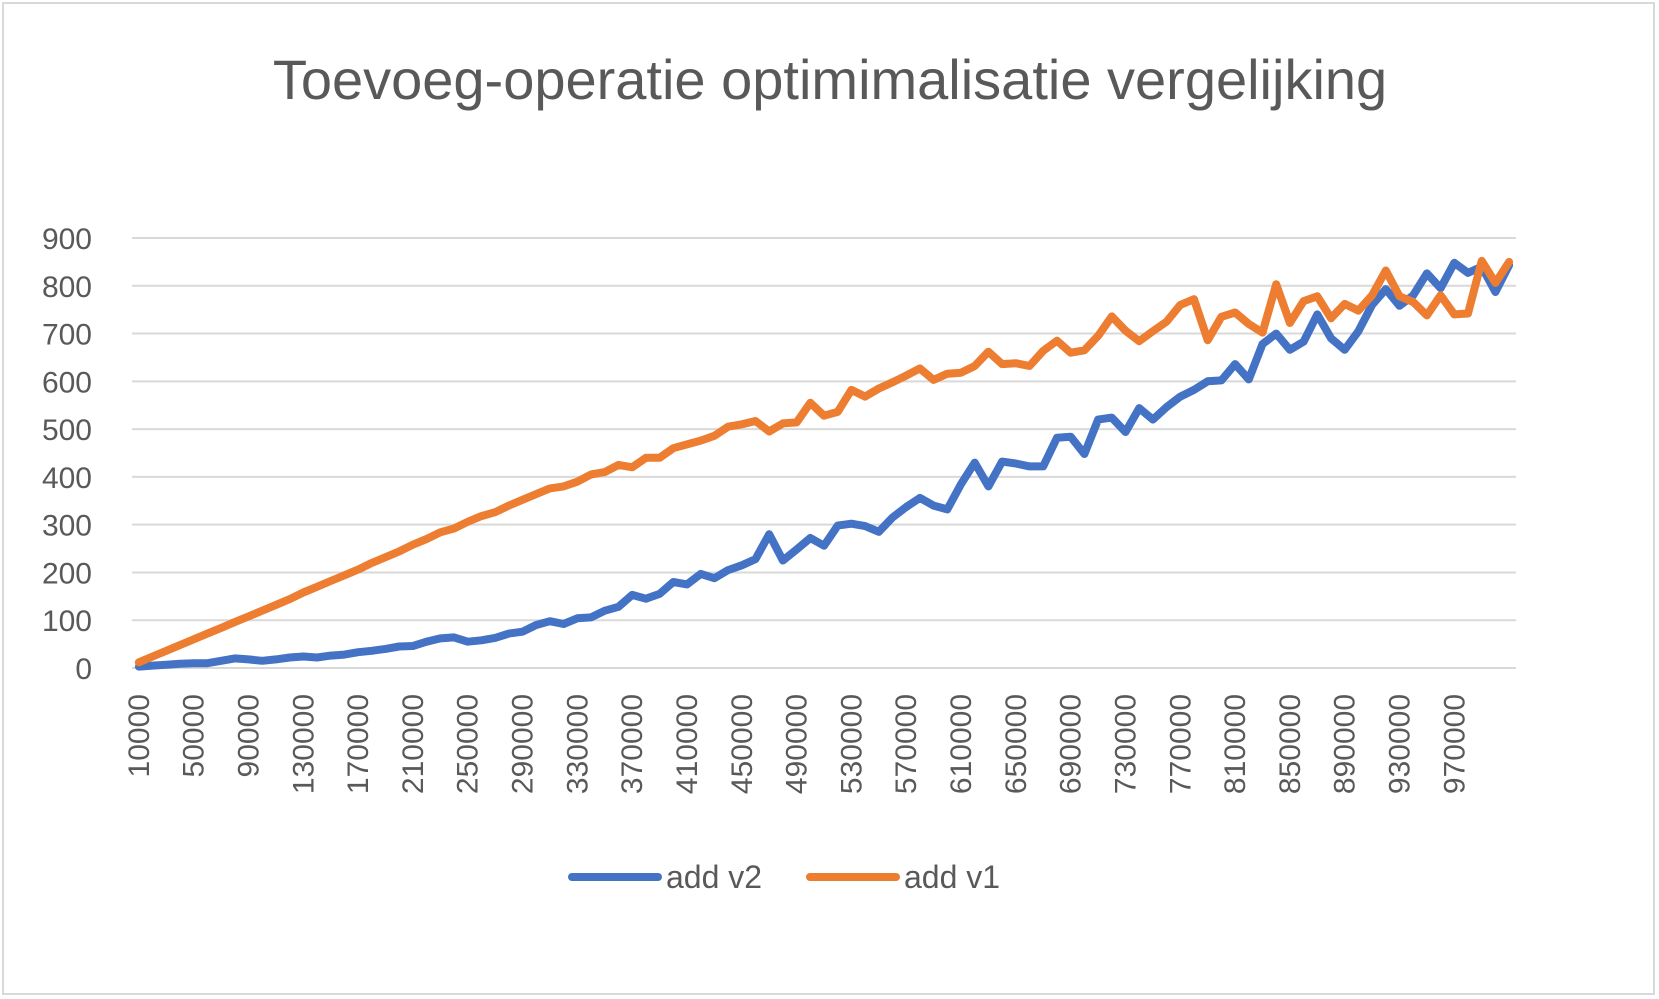 This screenshot has height=999, width=1659. I want to click on x-tick-label: 330000, so click(577, 744).